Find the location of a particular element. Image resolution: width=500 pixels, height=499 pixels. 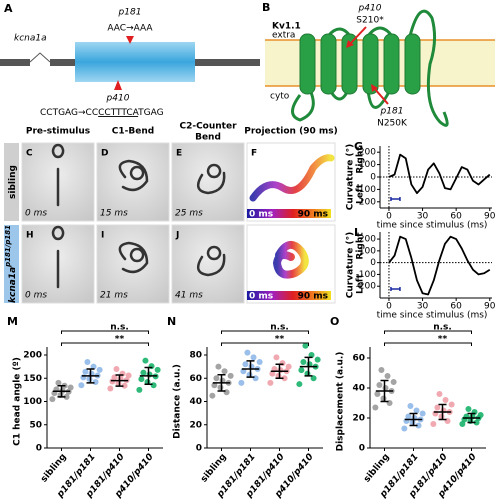

panel-letter: M is located at coordinates (12, 321).